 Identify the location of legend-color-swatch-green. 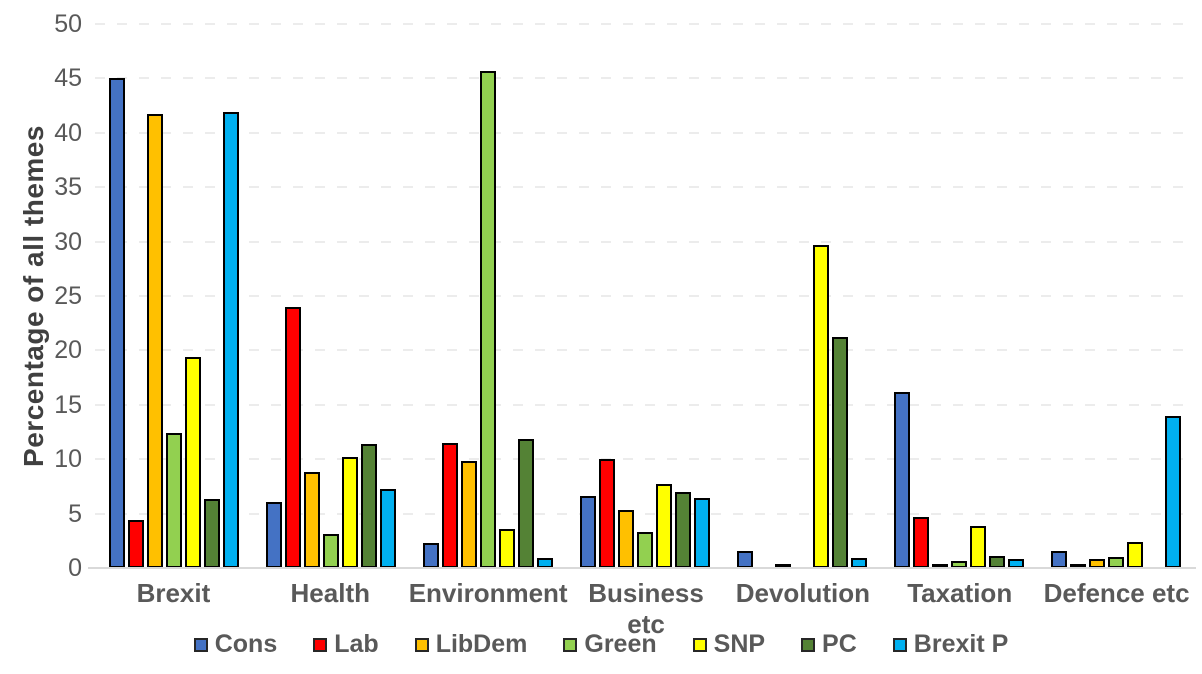
(570, 644).